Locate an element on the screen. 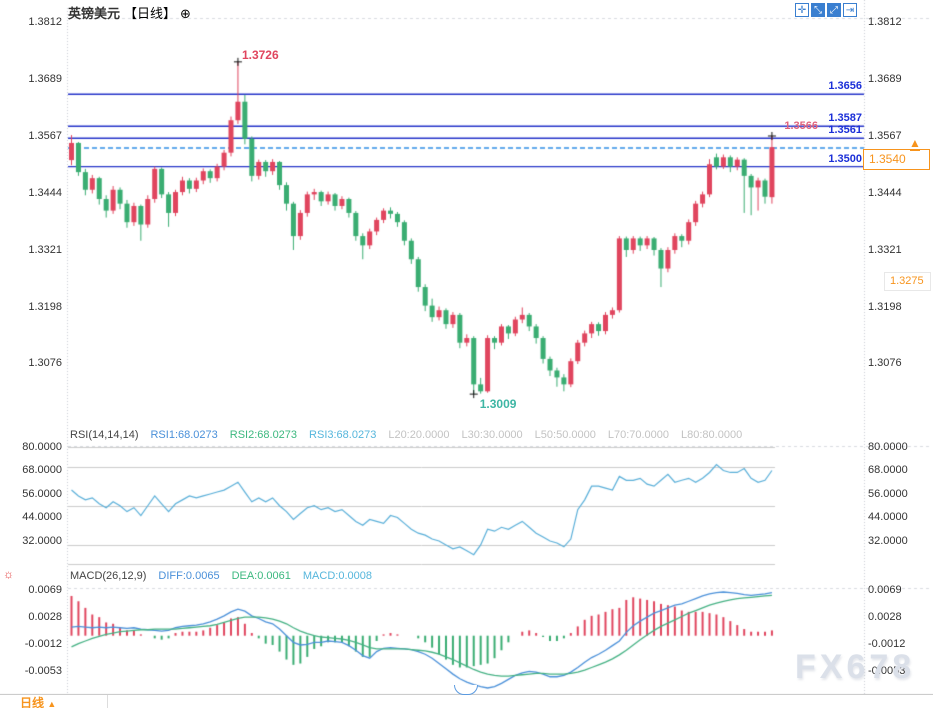  time-axis-bar is located at coordinates (466, 701).